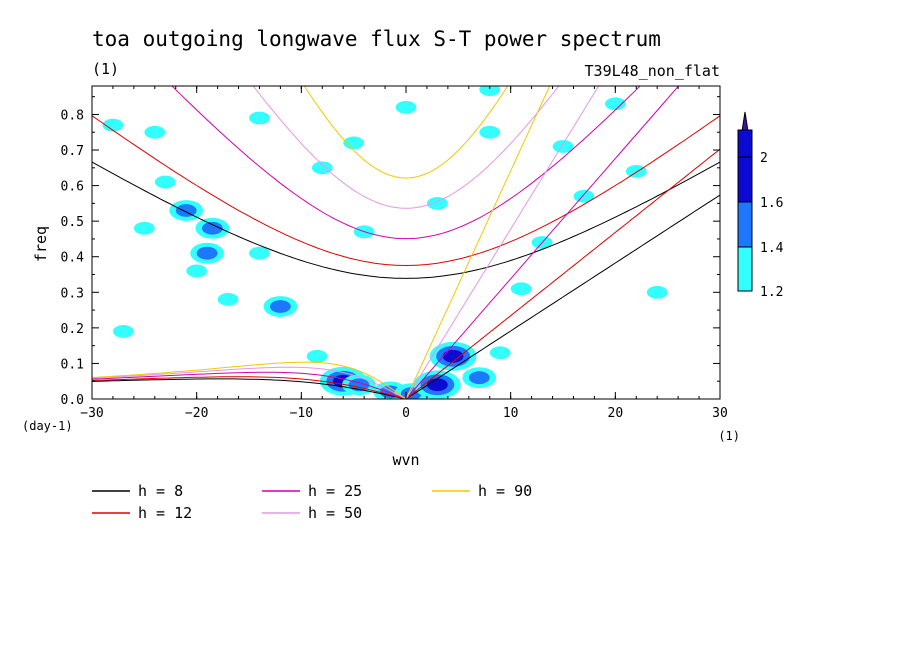 The image size is (904, 654). I want to click on colorbar-label: 1.6, so click(771, 203).